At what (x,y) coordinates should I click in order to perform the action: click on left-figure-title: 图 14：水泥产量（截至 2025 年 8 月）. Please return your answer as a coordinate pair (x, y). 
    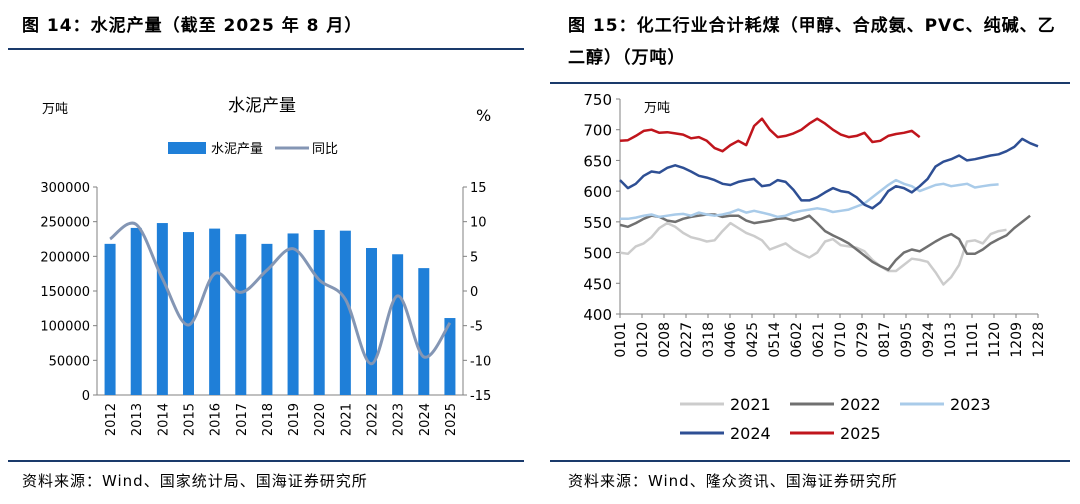
    Looking at the image, I should click on (192, 26).